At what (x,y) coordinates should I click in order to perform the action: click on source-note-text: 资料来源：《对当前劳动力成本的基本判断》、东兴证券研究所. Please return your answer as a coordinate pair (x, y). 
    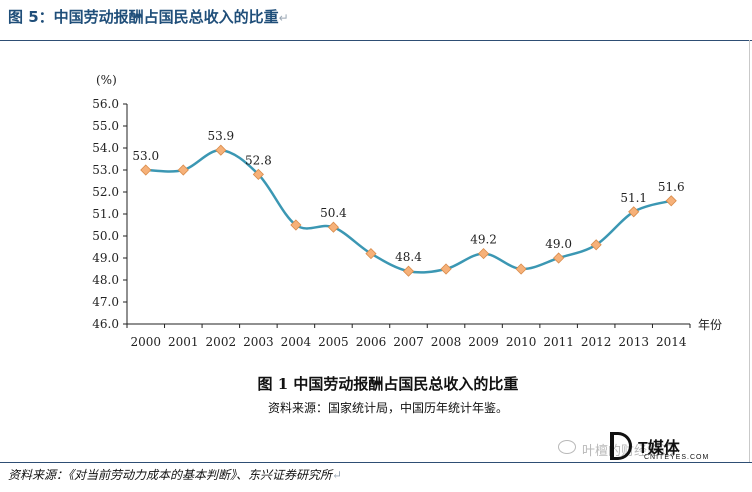
    Looking at the image, I should click on (170, 475).